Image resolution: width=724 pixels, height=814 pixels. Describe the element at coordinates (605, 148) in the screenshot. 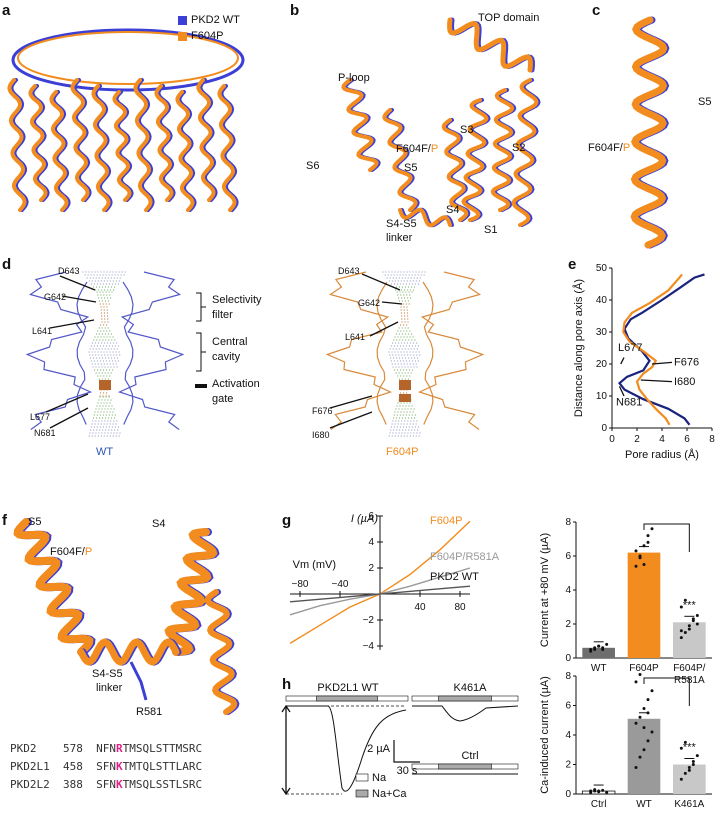

I see `label-f604-c-text: F604F/` at that location.